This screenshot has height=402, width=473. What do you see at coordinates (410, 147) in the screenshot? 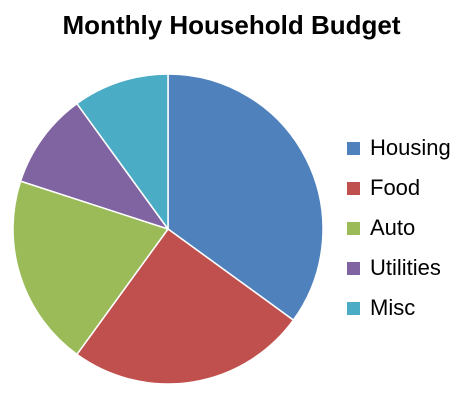
I see `legend-label-housing: Housing` at bounding box center [410, 147].